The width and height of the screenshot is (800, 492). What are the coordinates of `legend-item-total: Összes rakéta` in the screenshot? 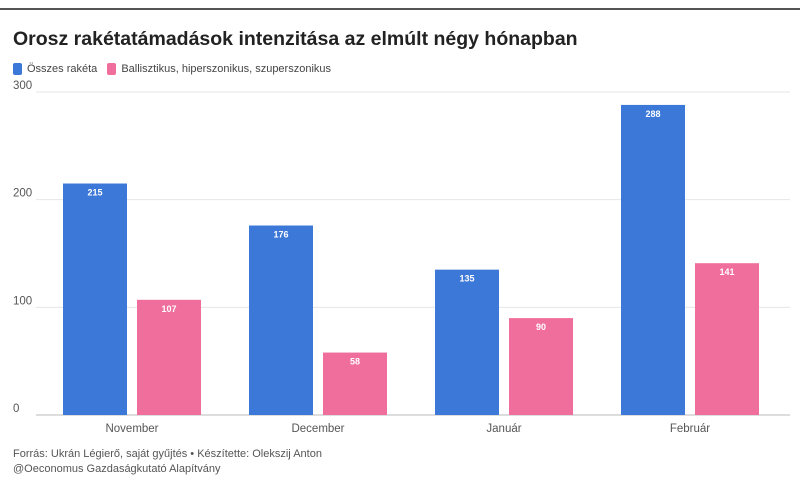 It's located at (55, 69).